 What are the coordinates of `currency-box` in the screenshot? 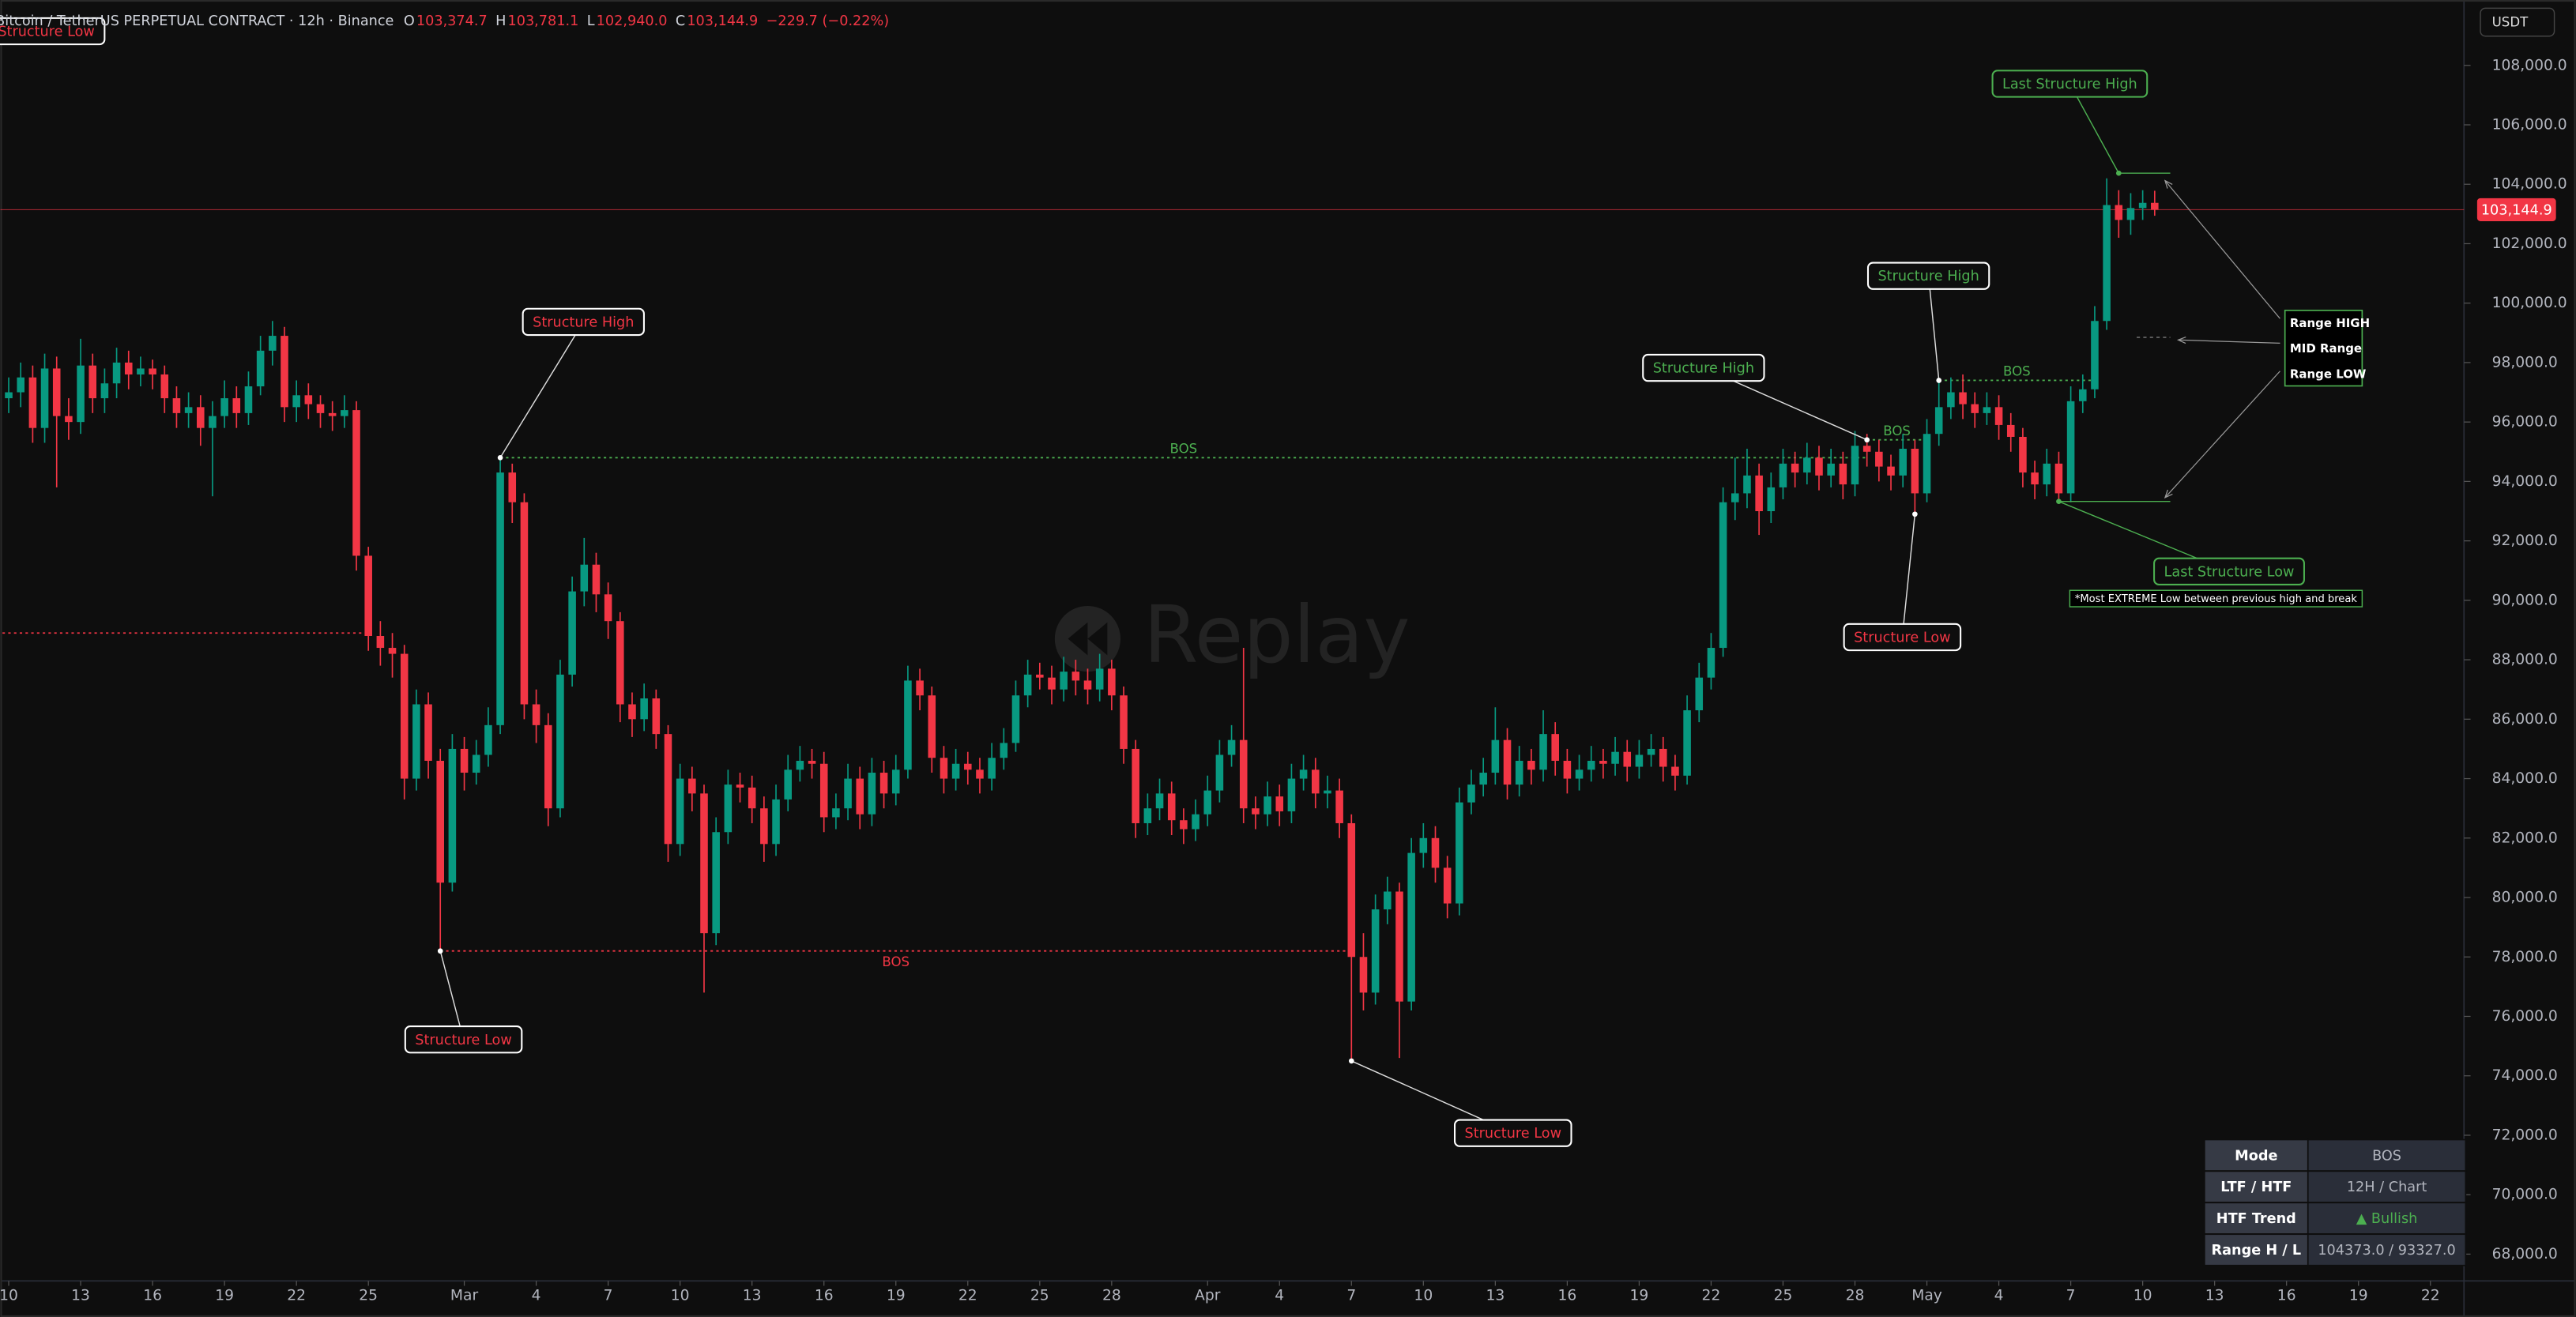 It's located at (2517, 22).